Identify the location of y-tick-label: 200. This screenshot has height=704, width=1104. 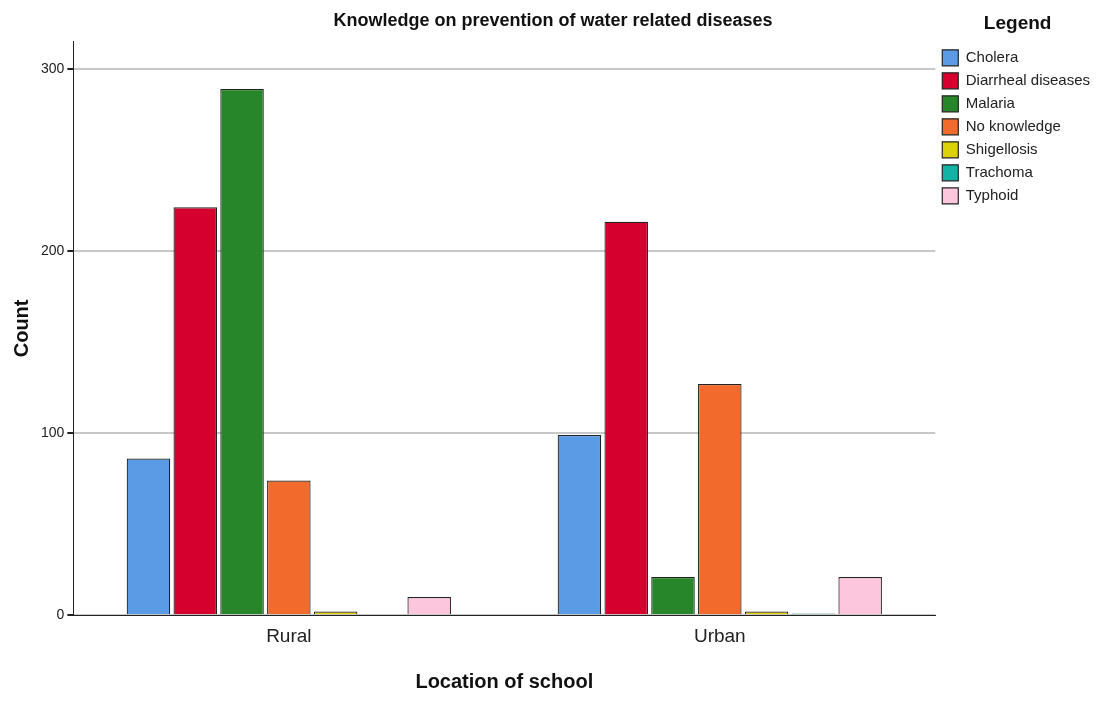
(53, 249).